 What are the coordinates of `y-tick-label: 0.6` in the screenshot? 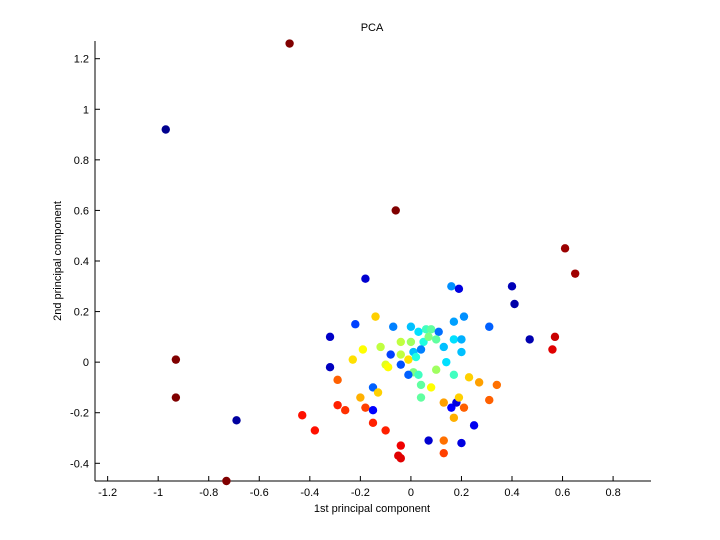 It's located at (81, 211).